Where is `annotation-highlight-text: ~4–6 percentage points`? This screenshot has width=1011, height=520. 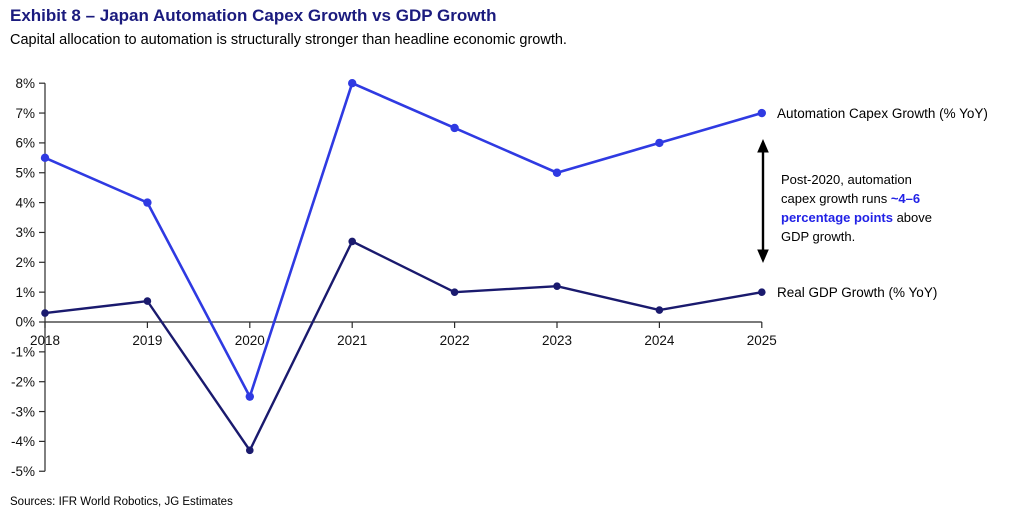
annotation-highlight-text: ~4–6 percentage points is located at coordinates (851, 208).